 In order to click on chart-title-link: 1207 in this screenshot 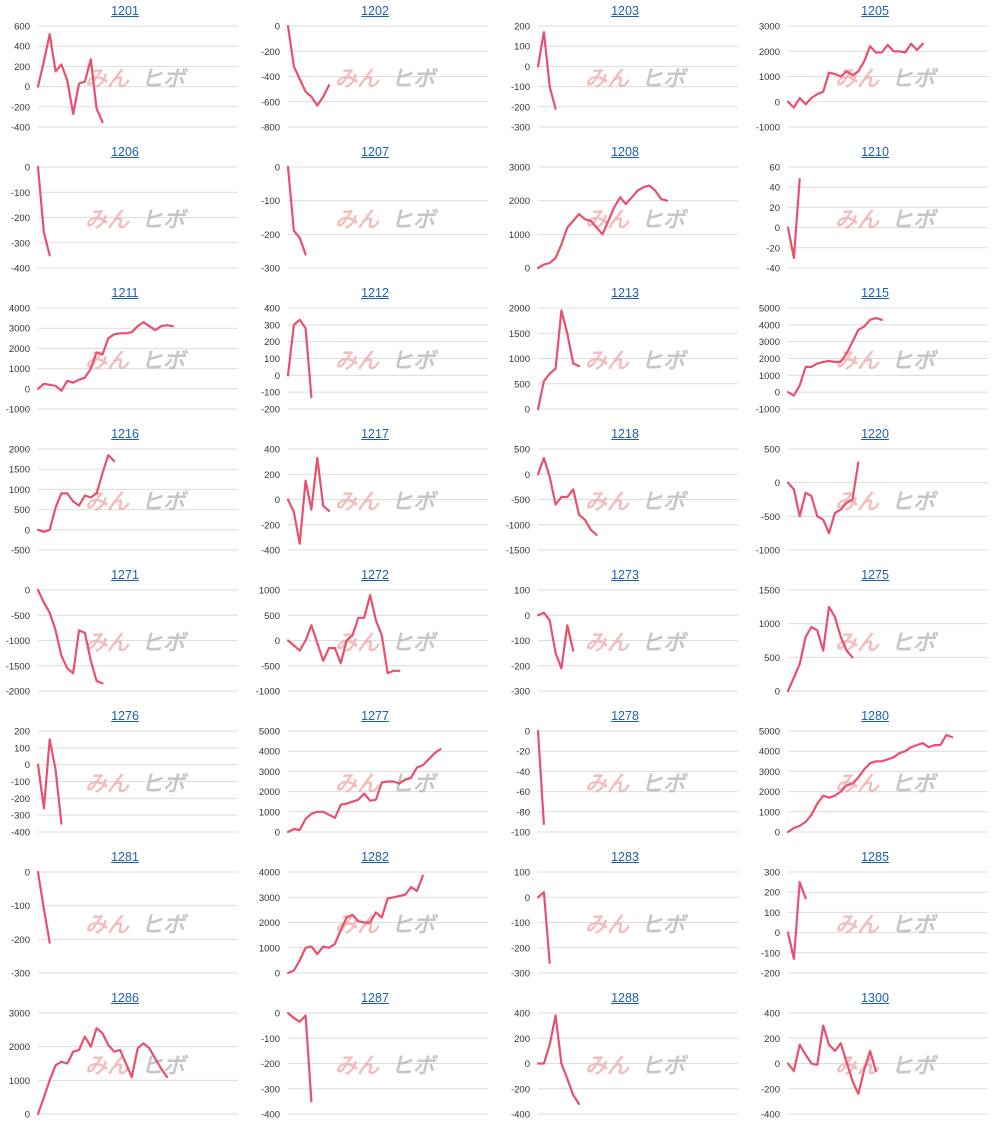, I will do `click(375, 152)`.